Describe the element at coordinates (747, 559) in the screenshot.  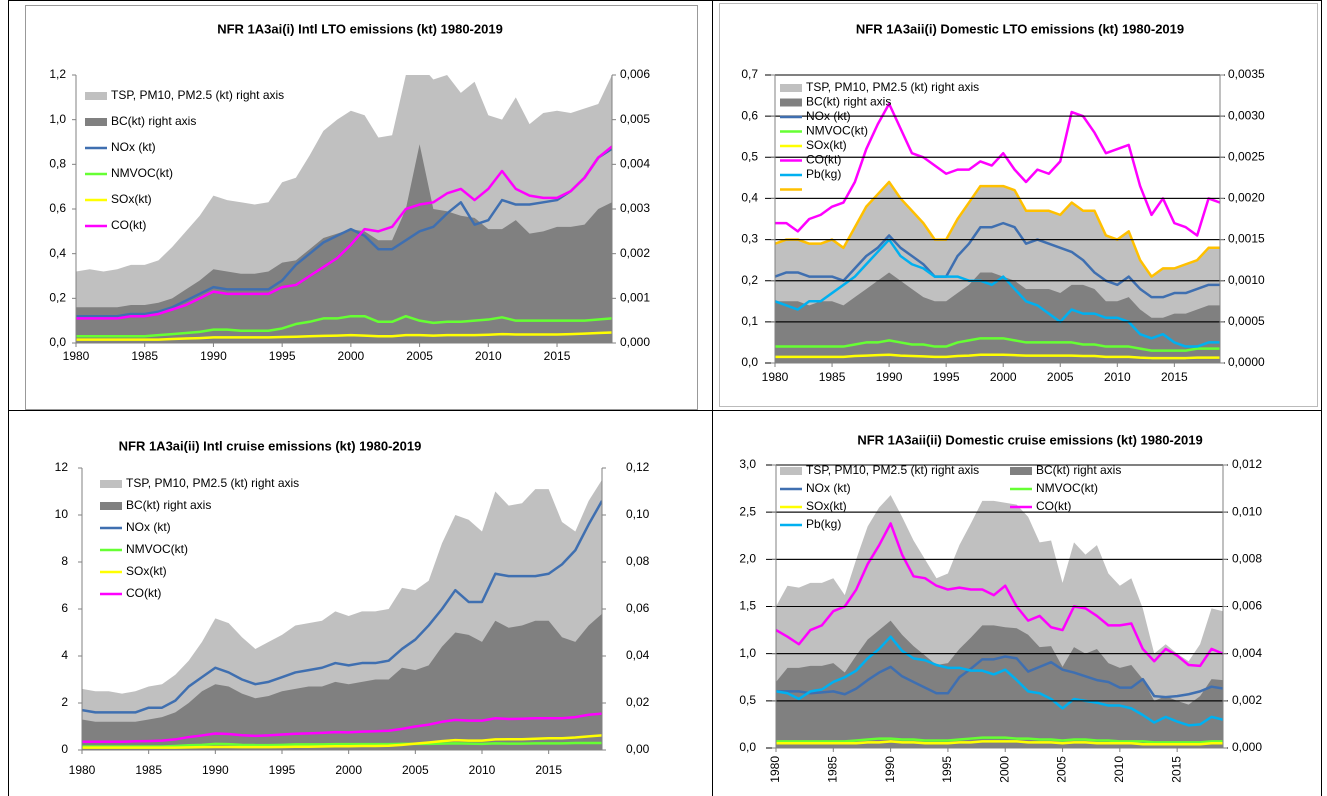
I see `y-tick-label: 2,0` at that location.